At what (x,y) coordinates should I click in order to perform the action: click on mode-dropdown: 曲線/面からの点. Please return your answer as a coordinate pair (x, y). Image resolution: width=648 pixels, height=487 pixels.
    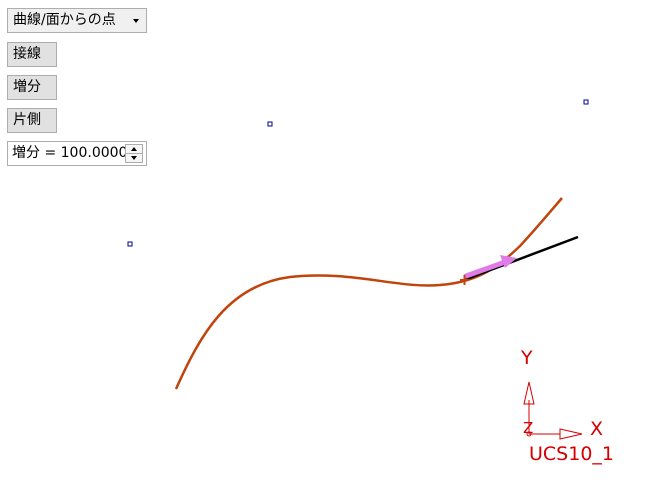
    Looking at the image, I should click on (77, 20).